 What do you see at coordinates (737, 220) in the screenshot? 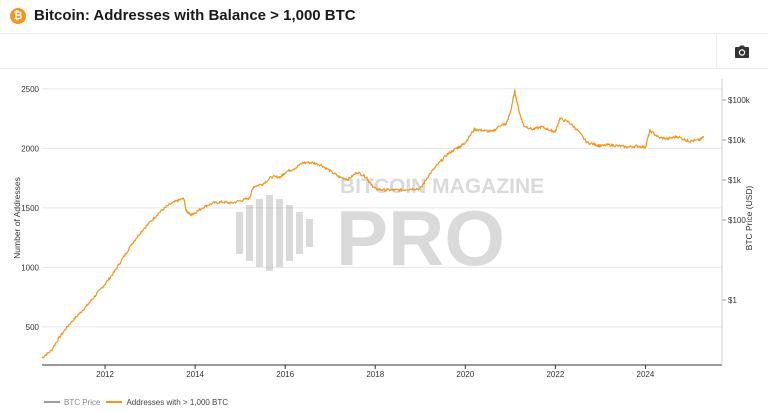
I see `y2-tick-label: $100` at bounding box center [737, 220].